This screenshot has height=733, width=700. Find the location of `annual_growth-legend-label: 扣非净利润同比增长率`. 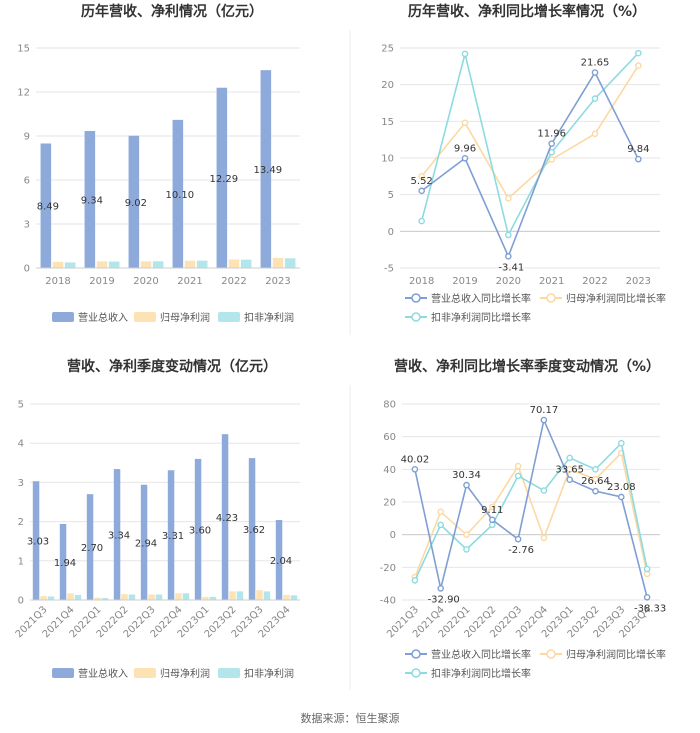

annual_growth-legend-label: 扣非净利润同比增长率 is located at coordinates (481, 317).